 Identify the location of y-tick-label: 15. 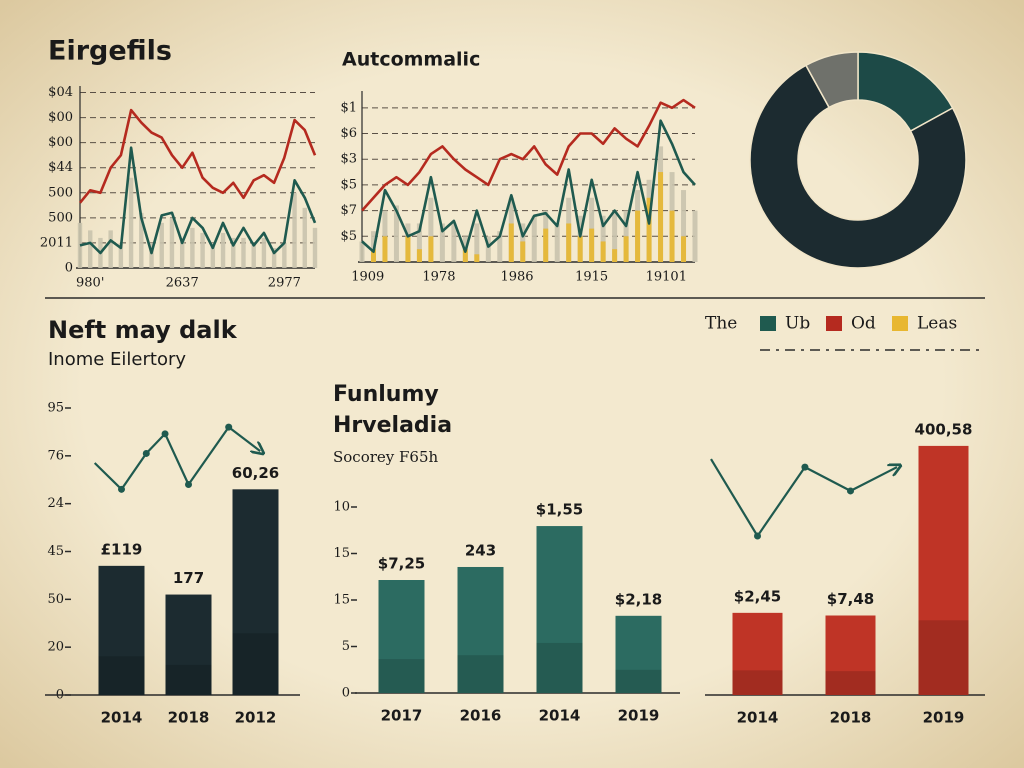
(341, 553).